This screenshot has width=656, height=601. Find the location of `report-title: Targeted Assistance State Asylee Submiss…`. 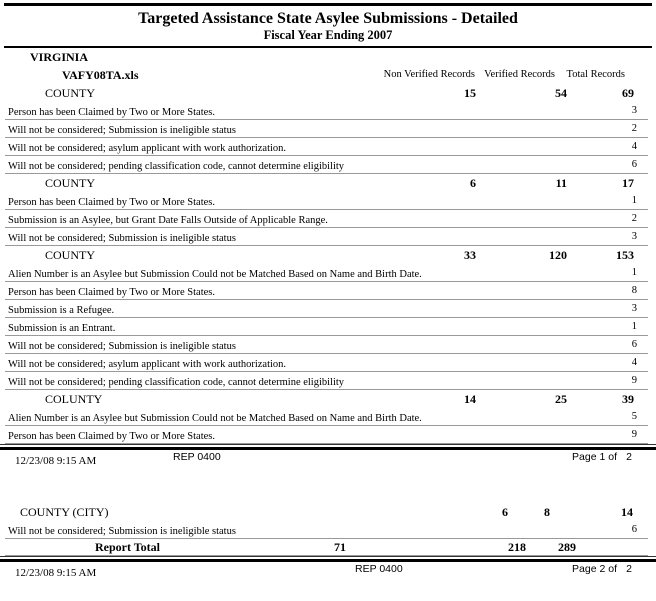

report-title: Targeted Assistance State Asylee Submiss… is located at coordinates (328, 18).